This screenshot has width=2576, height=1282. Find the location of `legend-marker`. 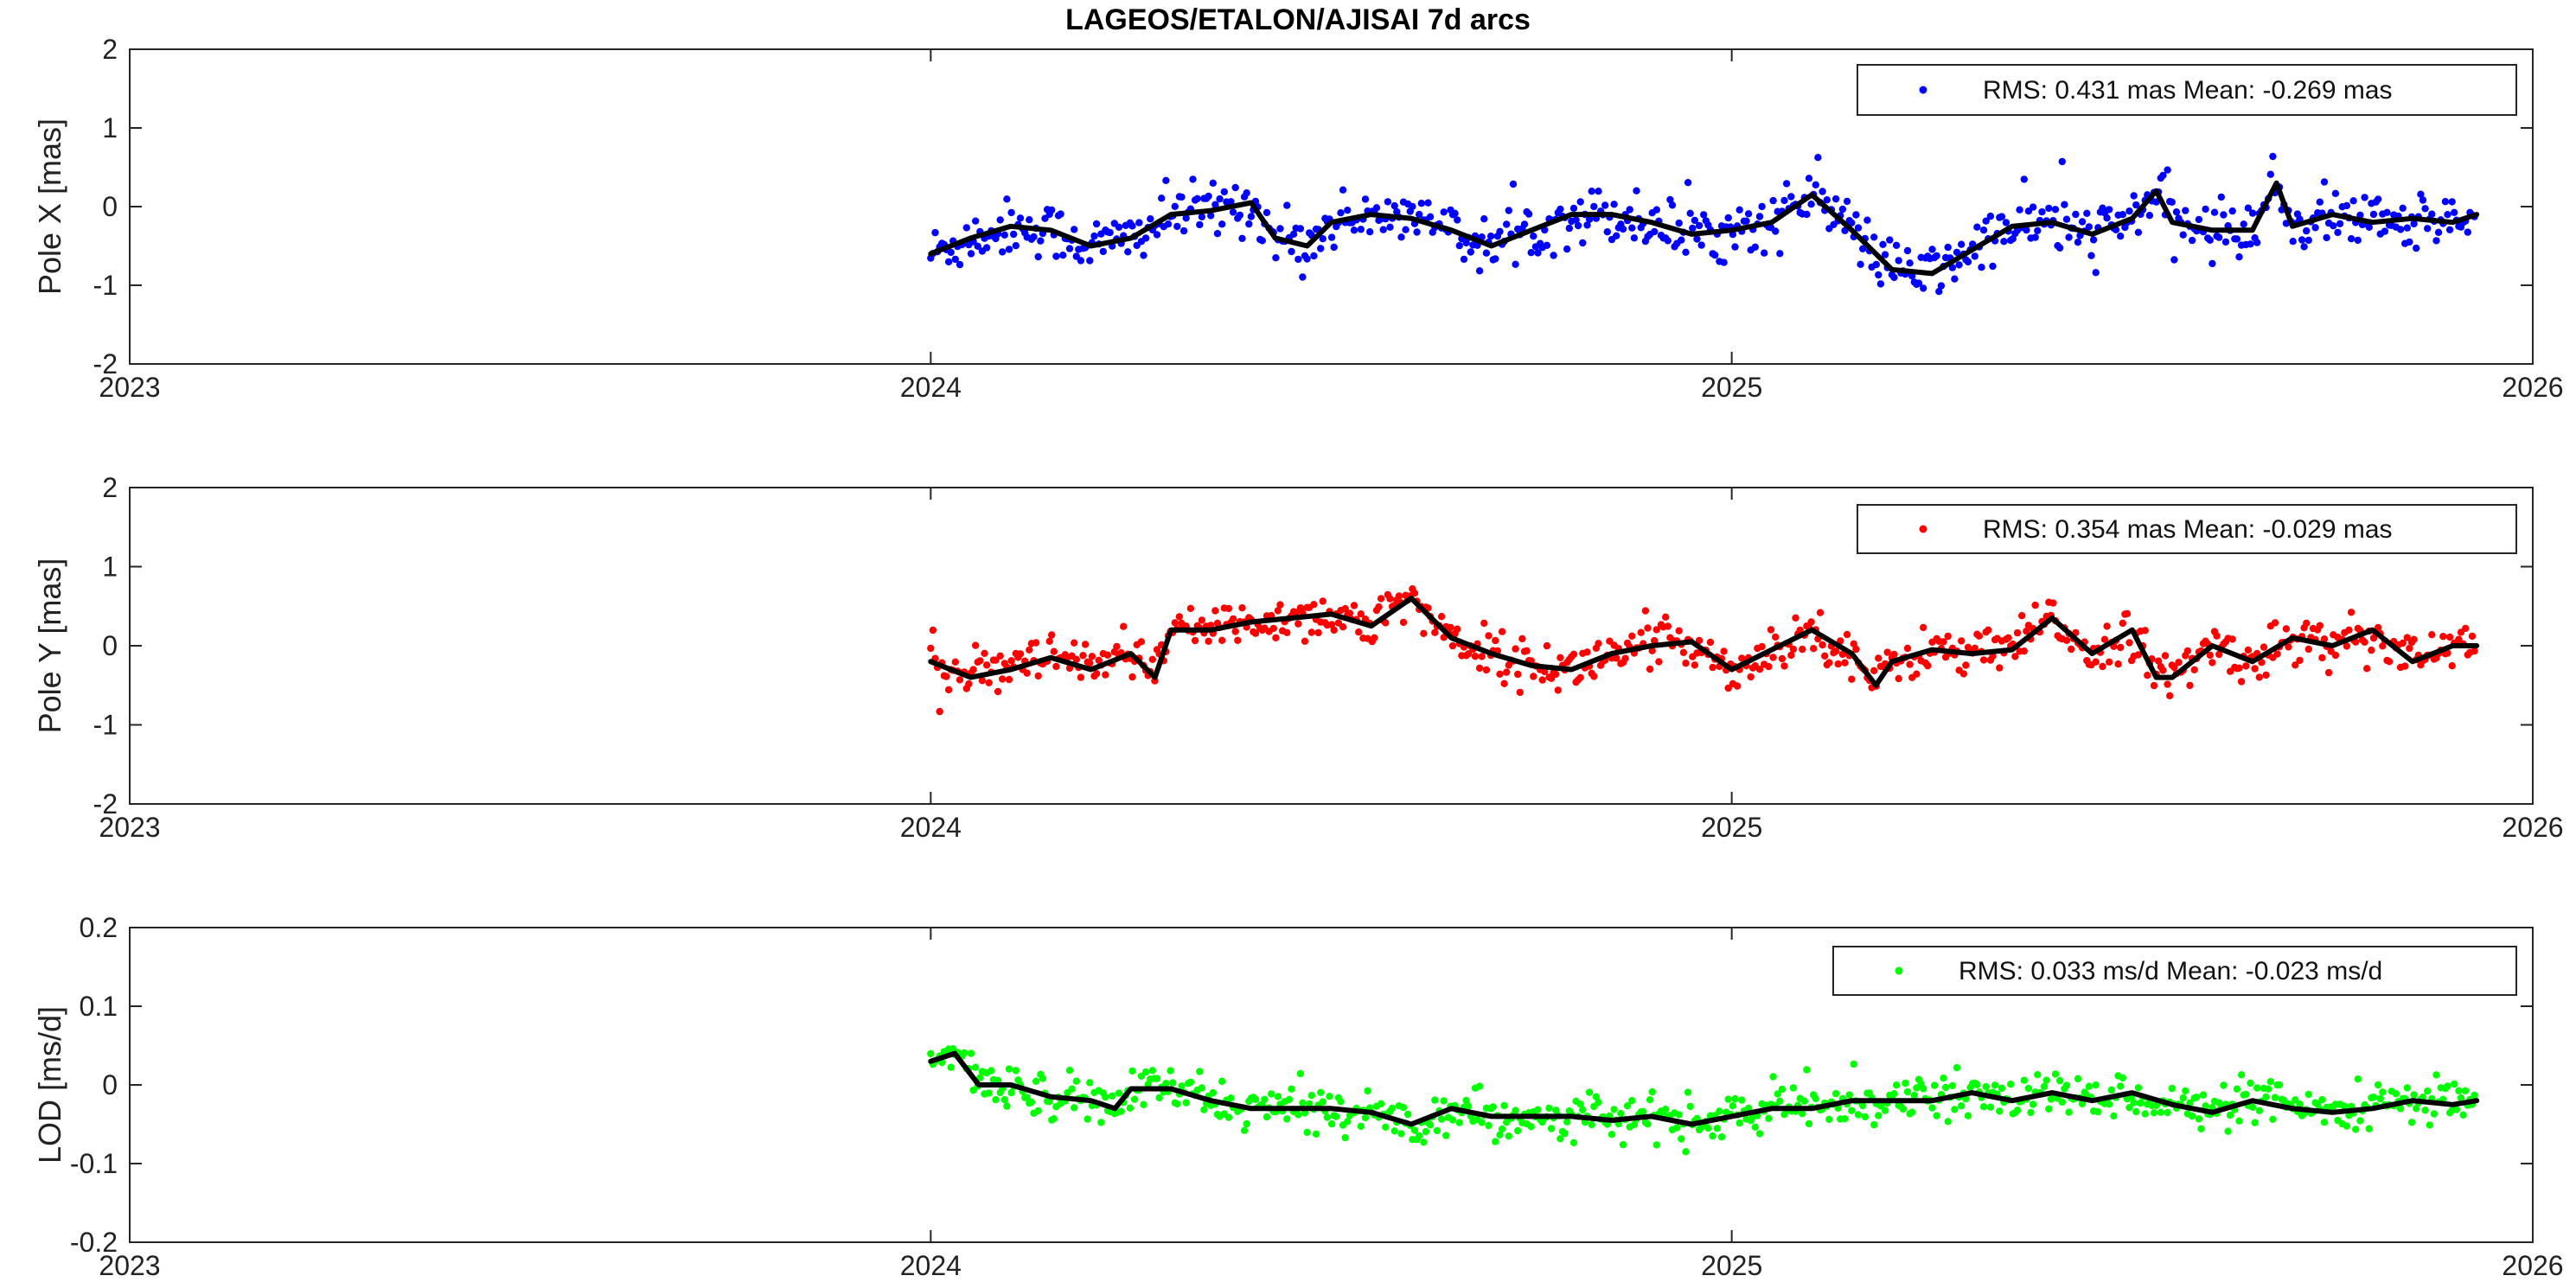

legend-marker is located at coordinates (1923, 90).